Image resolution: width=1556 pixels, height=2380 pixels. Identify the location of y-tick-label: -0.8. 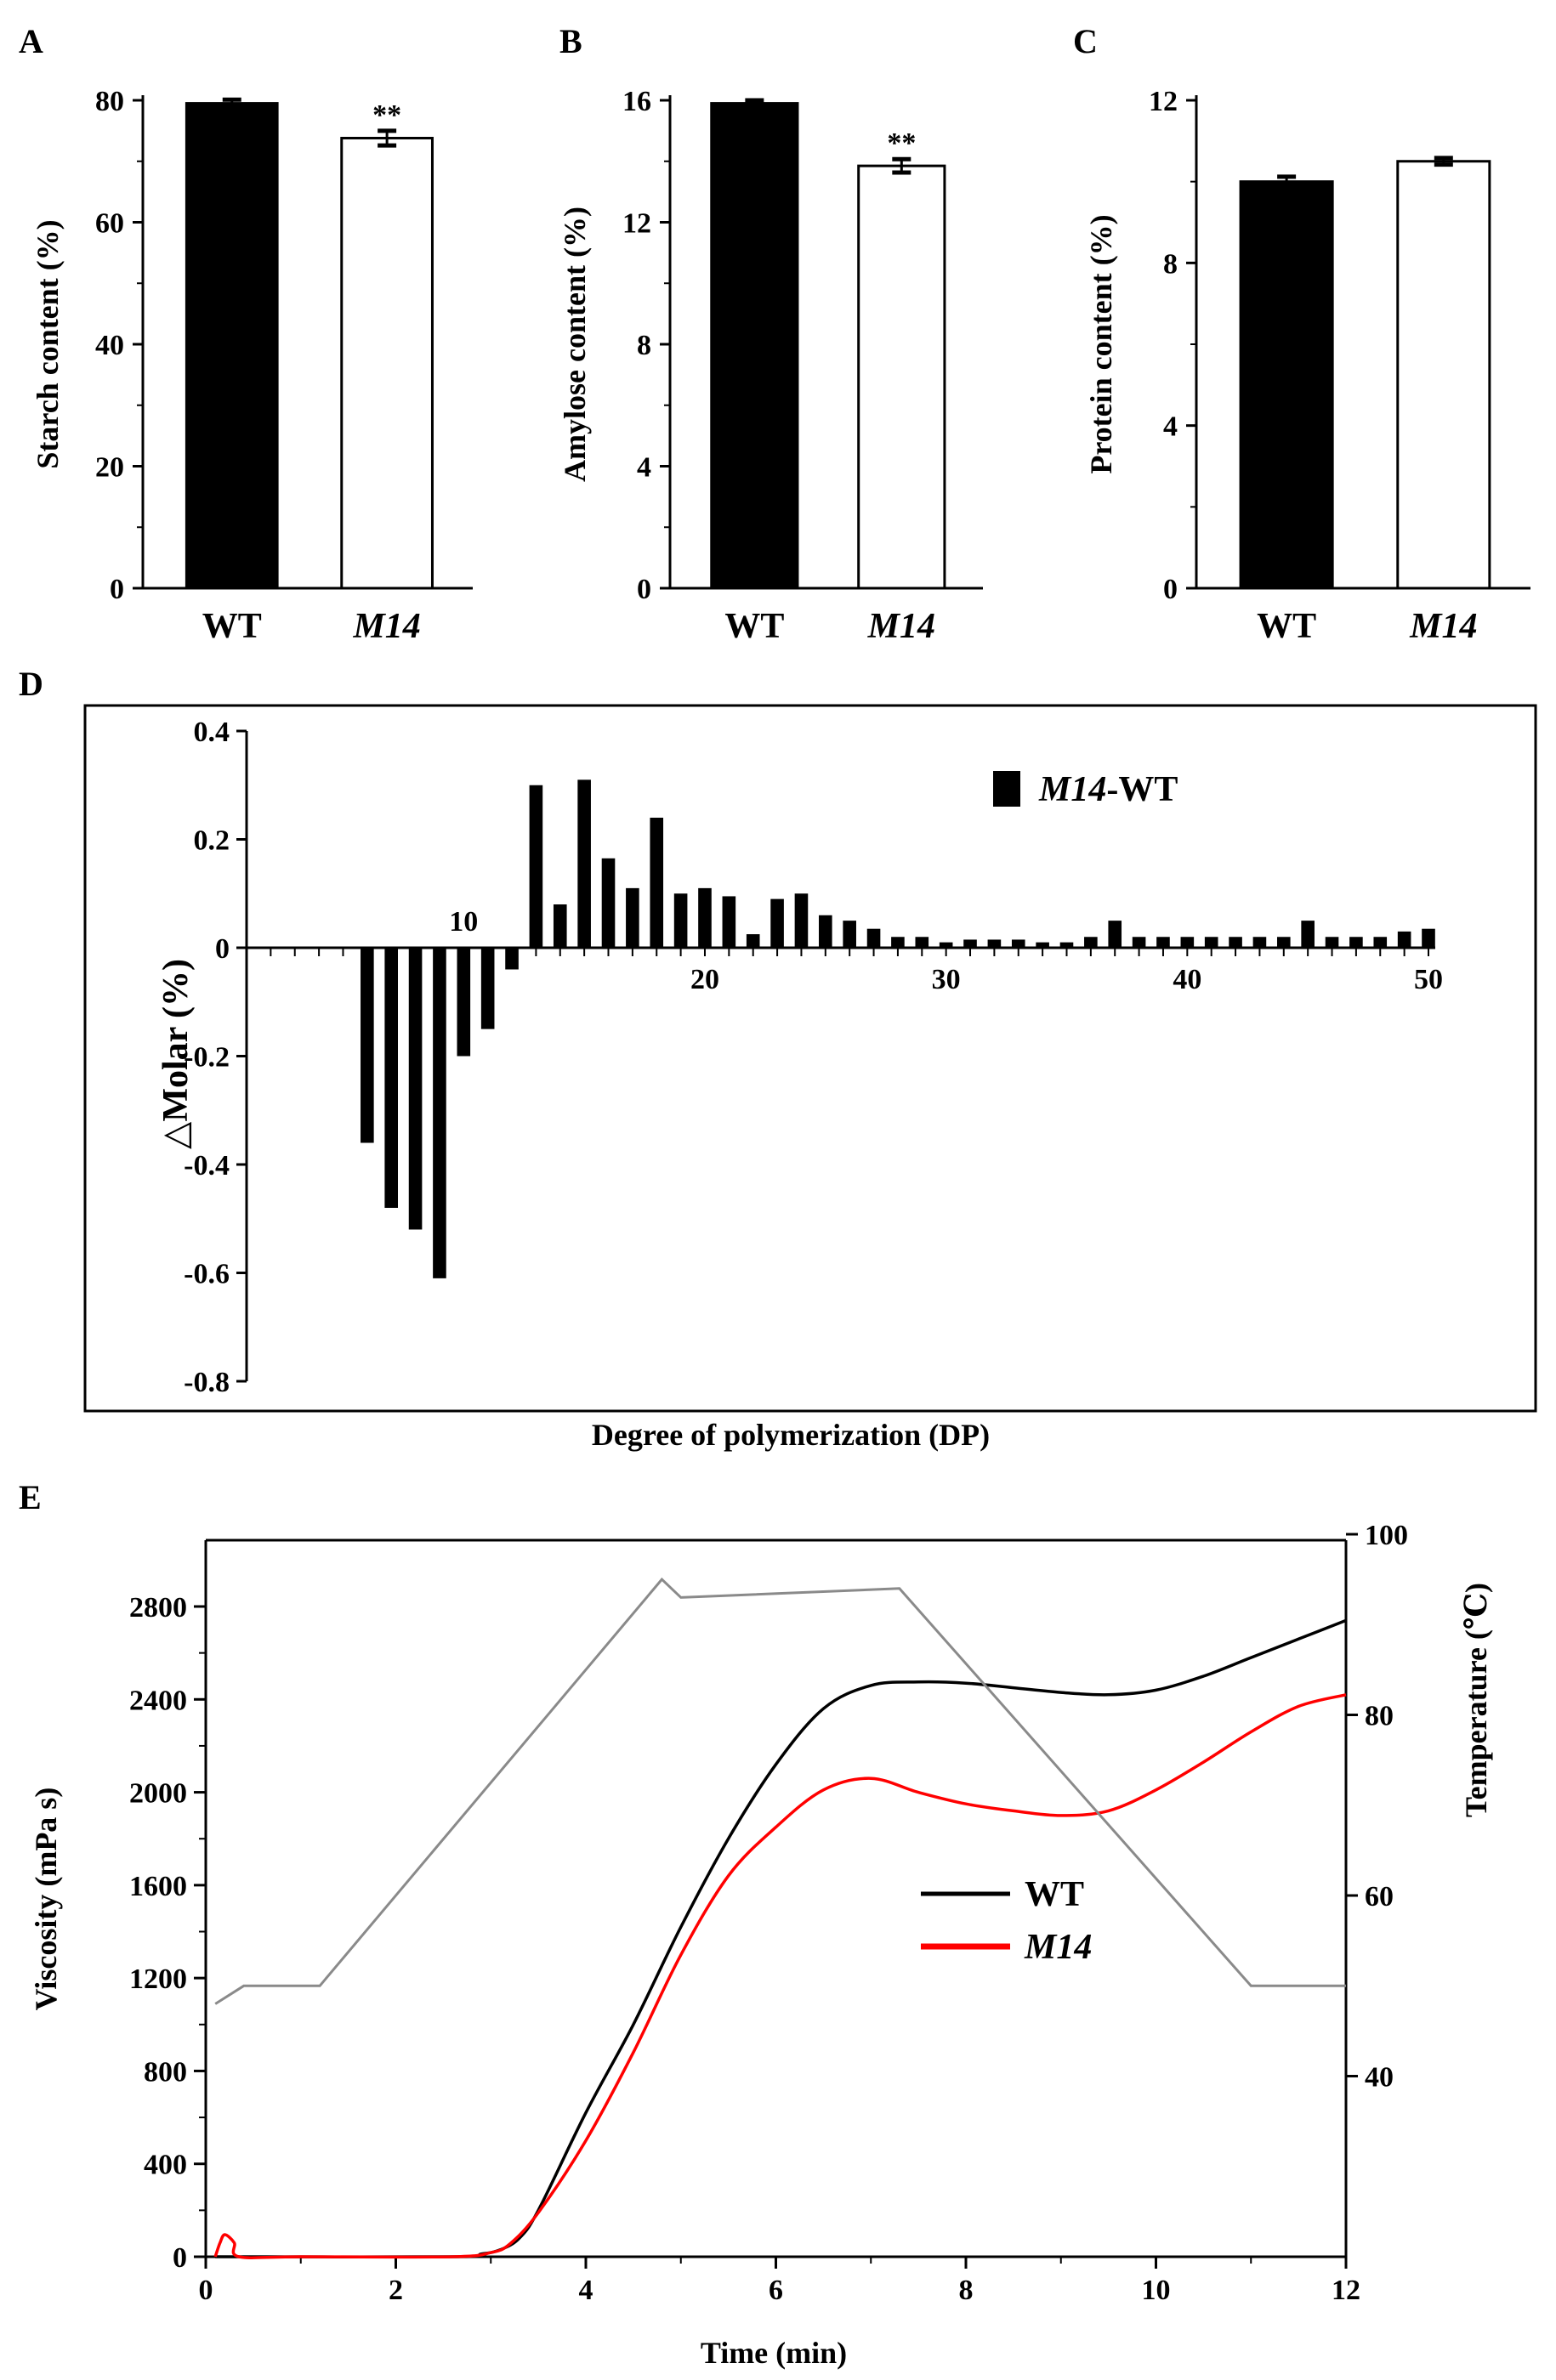
(207, 1382).